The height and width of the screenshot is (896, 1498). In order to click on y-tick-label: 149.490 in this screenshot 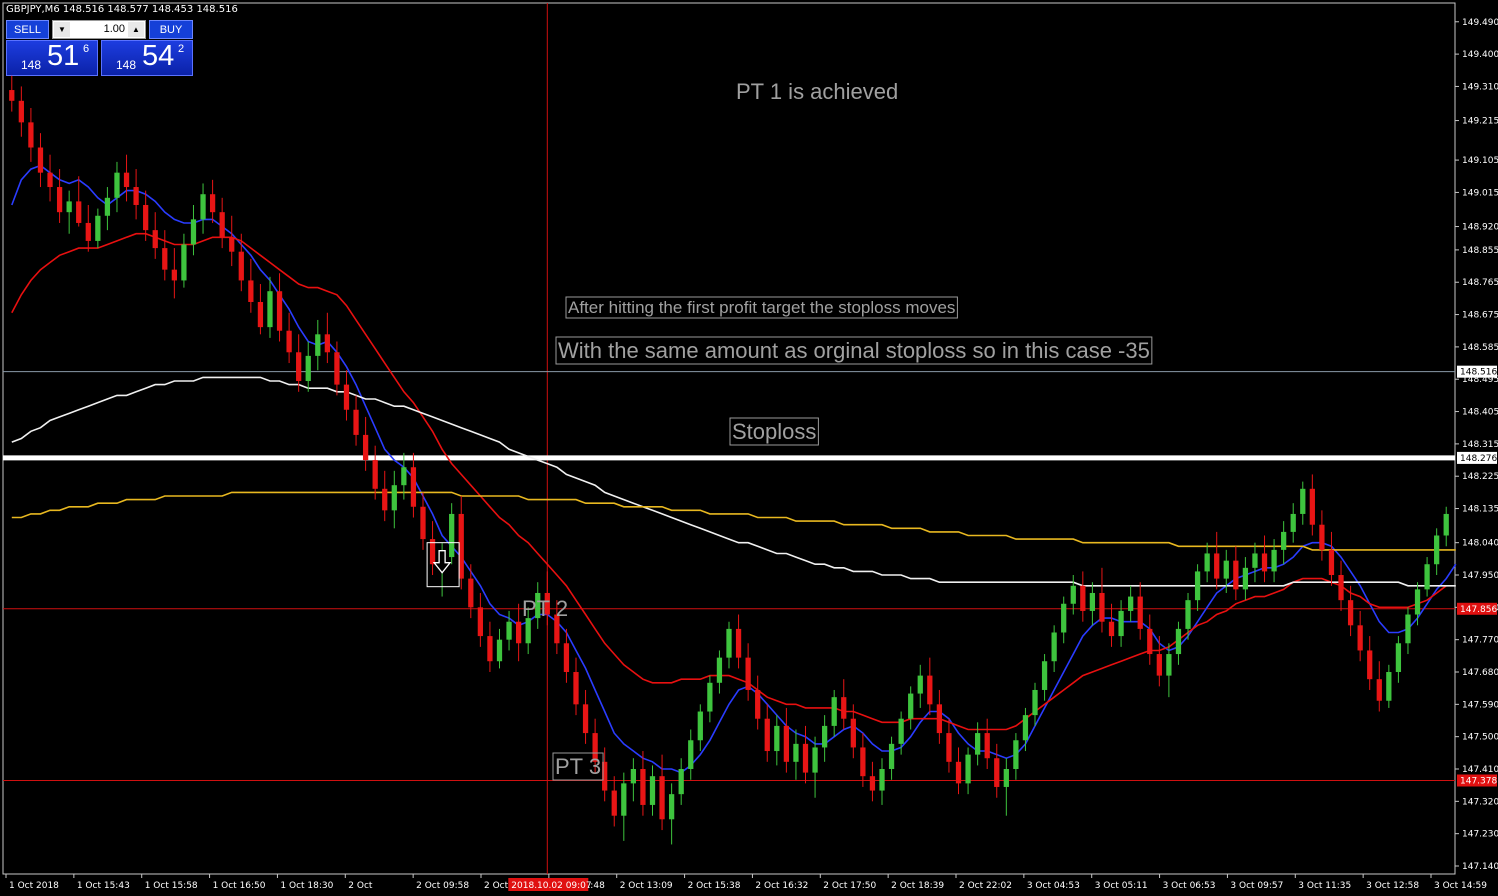, I will do `click(1480, 23)`.